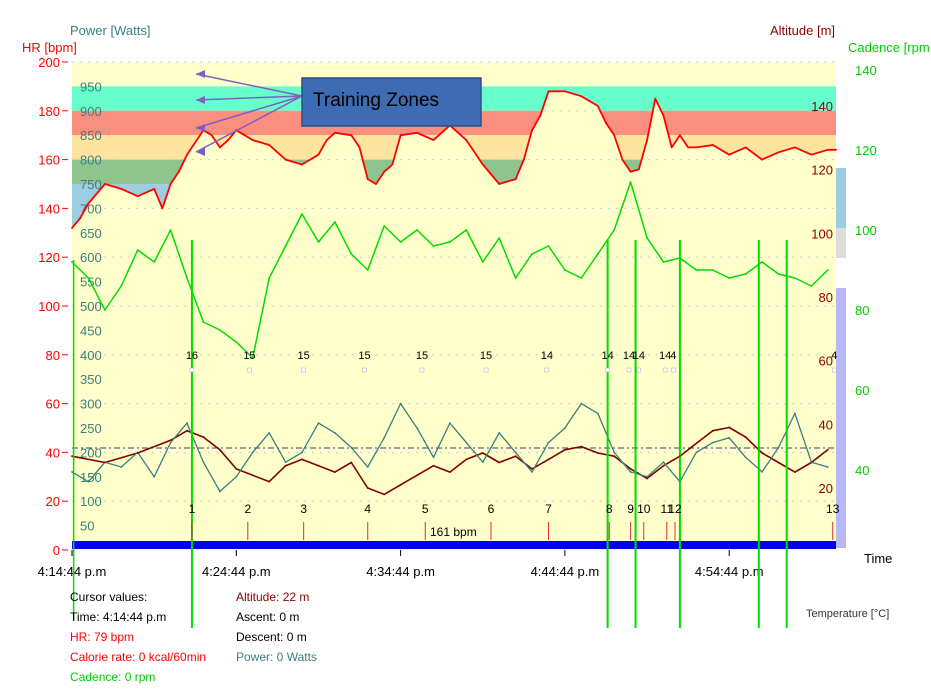  I want to click on altitude-tick-label: 40, so click(826, 424).